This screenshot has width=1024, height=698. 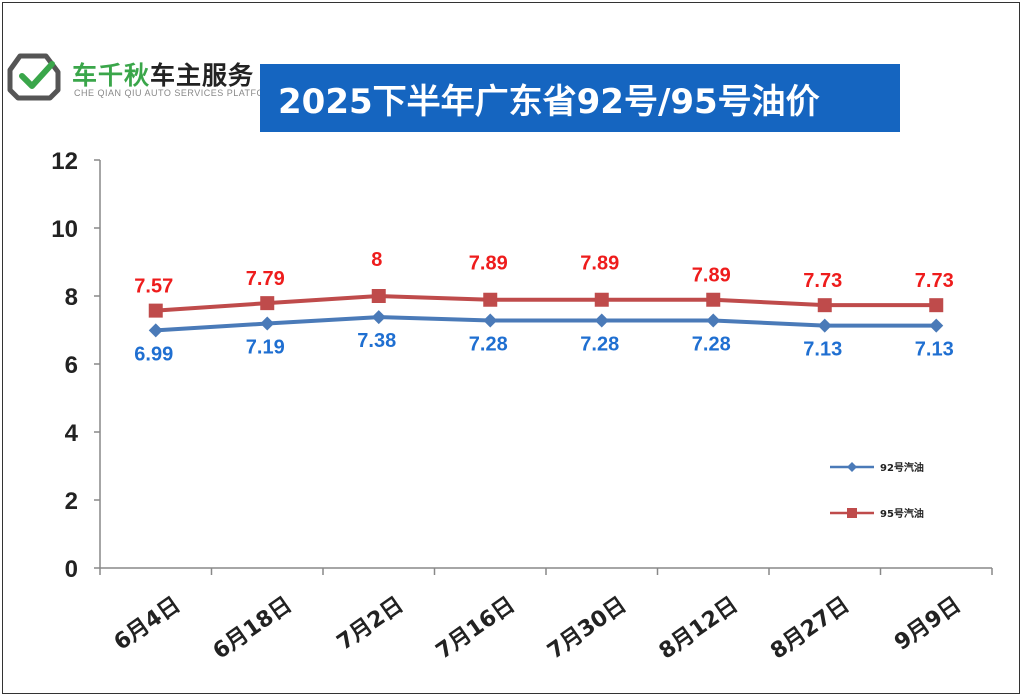 What do you see at coordinates (902, 467) in the screenshot?
I see `legend-label: 92号汽油` at bounding box center [902, 467].